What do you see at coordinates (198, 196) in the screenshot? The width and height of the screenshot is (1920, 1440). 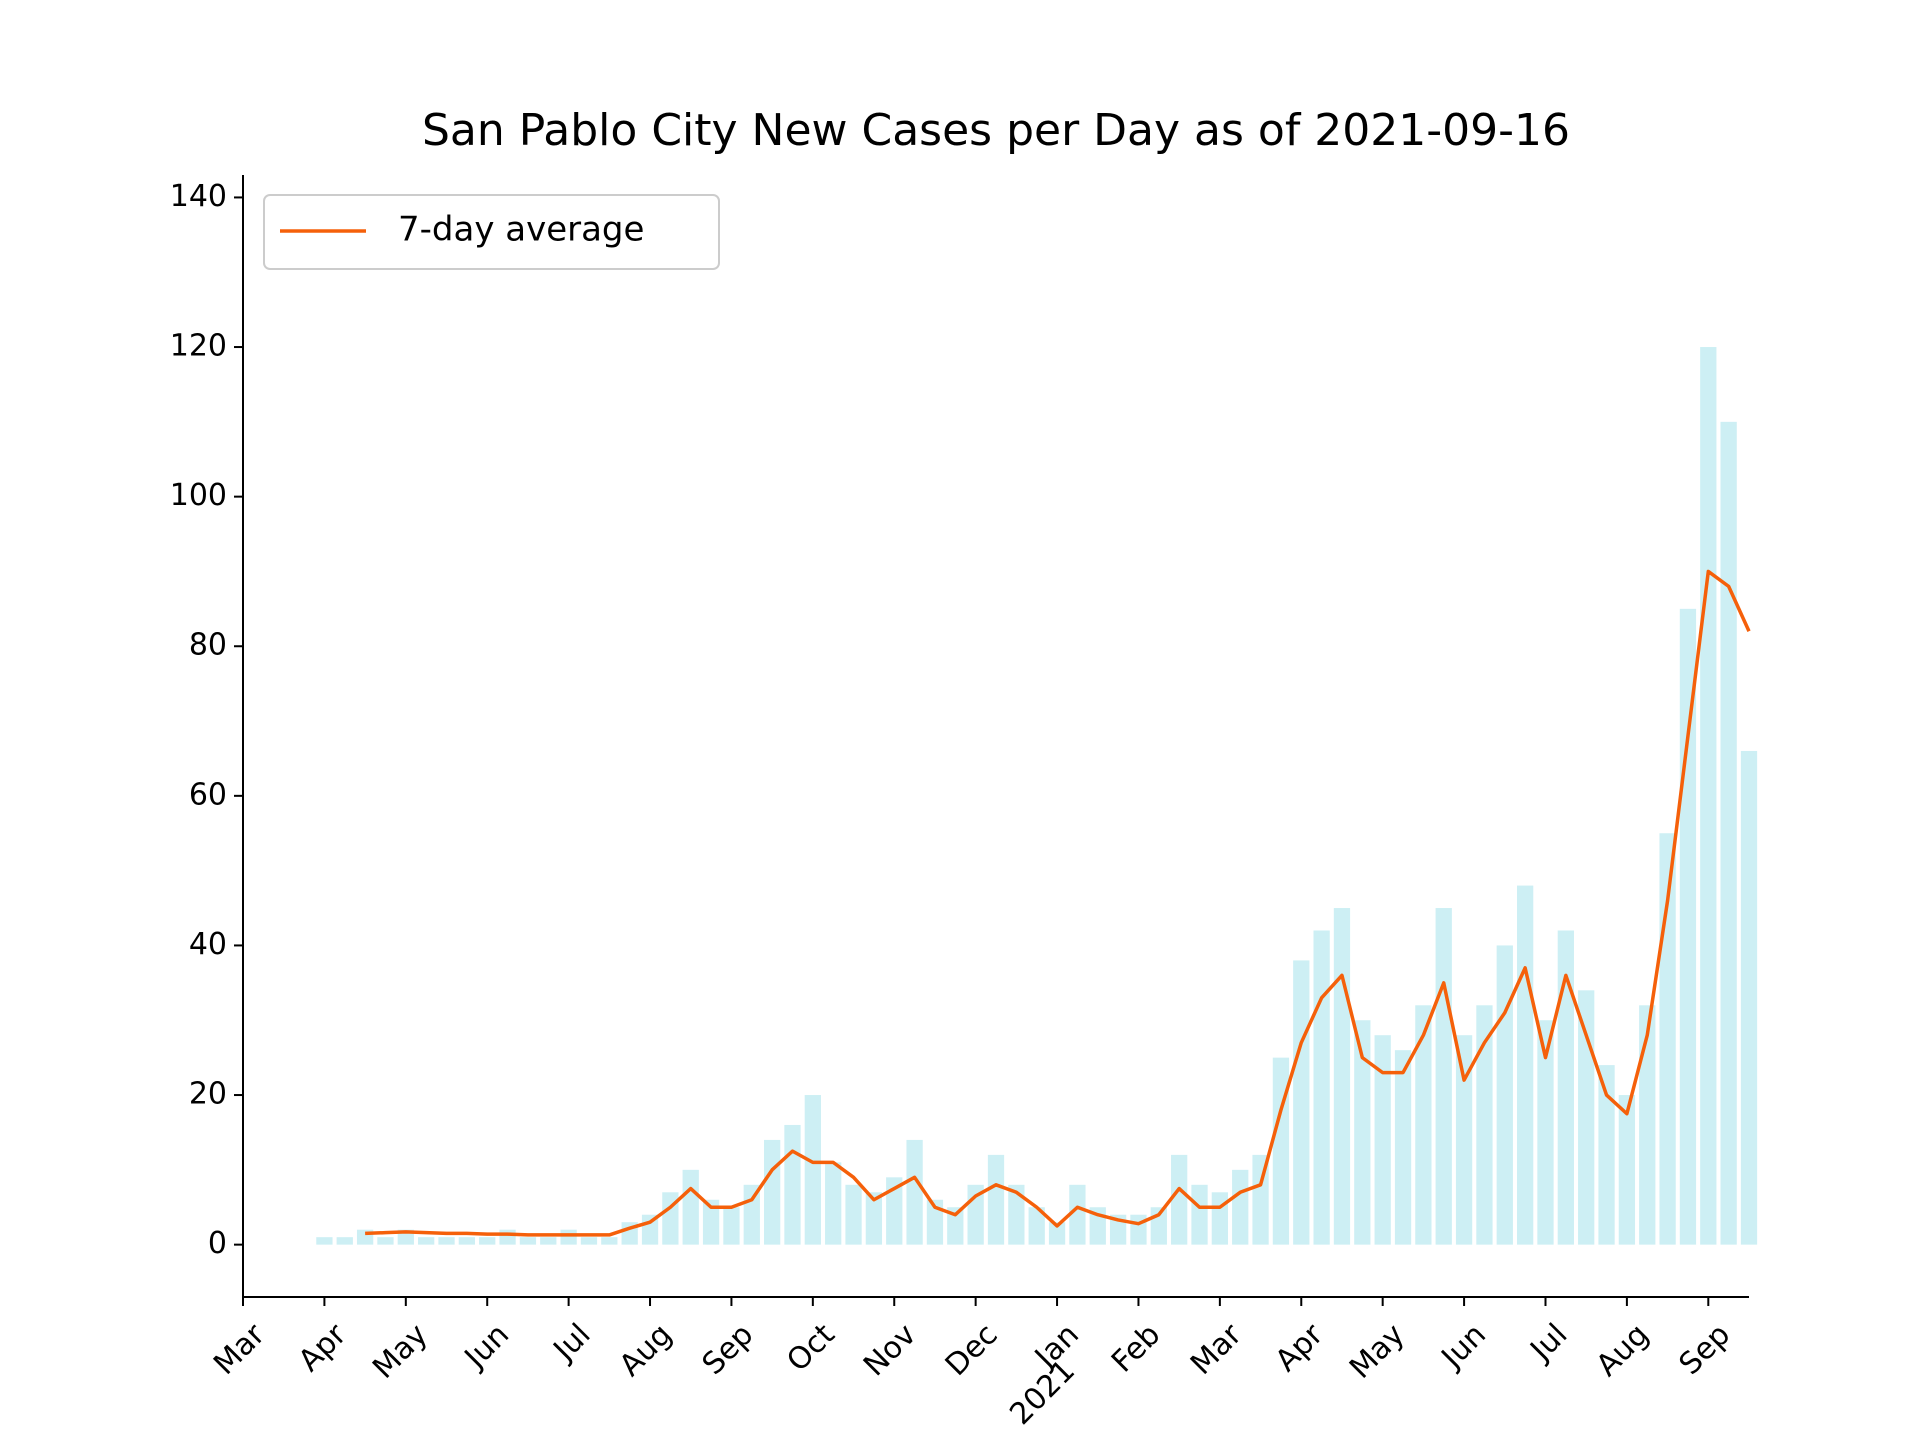 I see `y-tick-label: 140` at bounding box center [198, 196].